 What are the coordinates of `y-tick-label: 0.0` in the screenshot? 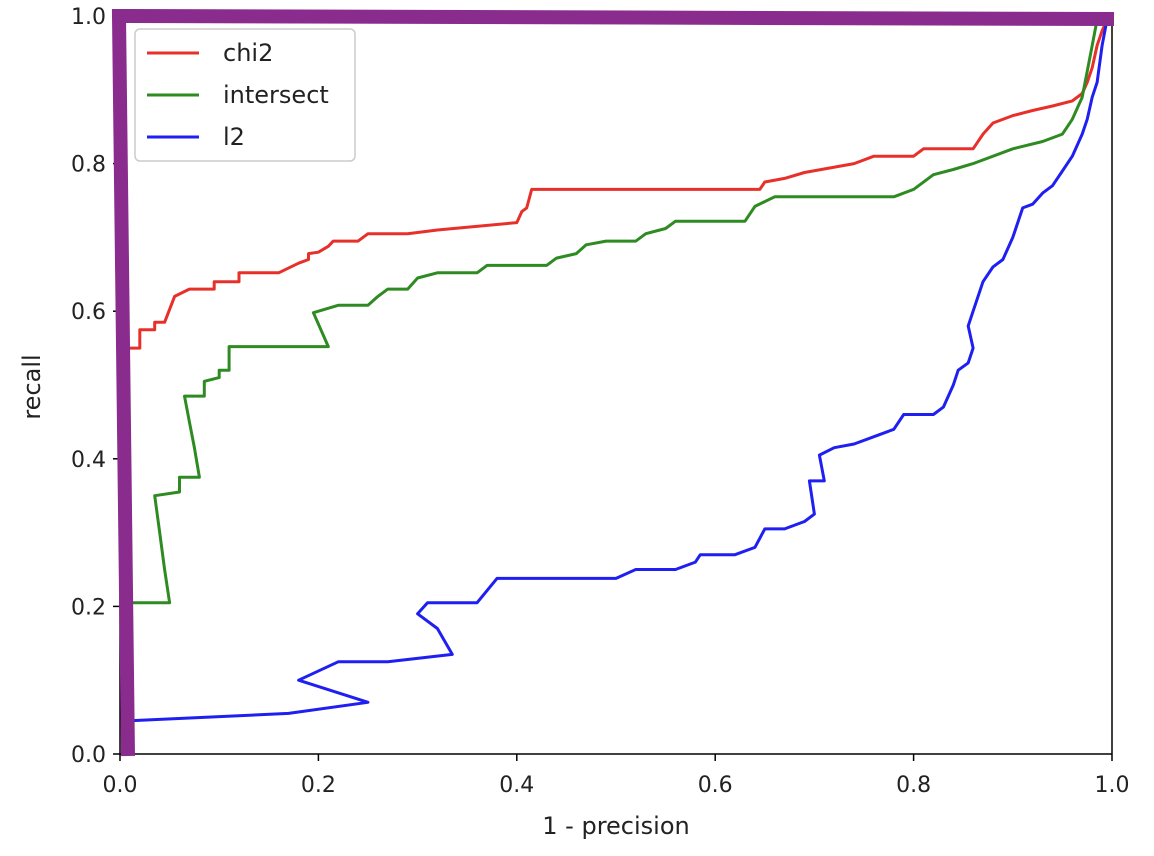 It's located at (88, 755).